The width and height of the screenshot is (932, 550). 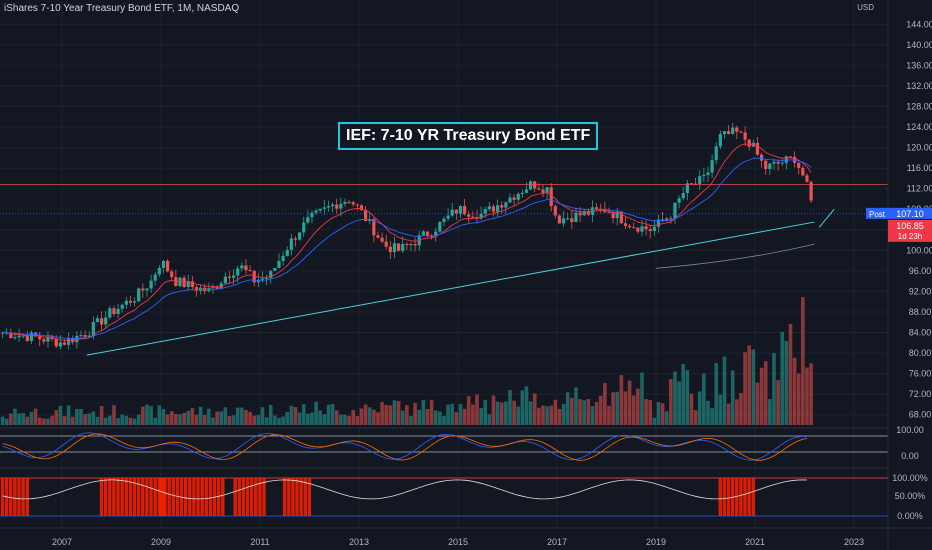 I want to click on percent-pane, so click(x=444, y=492).